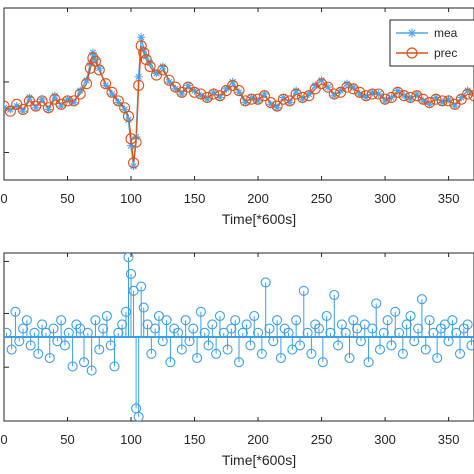 Image resolution: width=474 pixels, height=474 pixels. Describe the element at coordinates (259, 219) in the screenshot. I see `prediction-chart-x-axis-label: Time[*600s]` at that location.